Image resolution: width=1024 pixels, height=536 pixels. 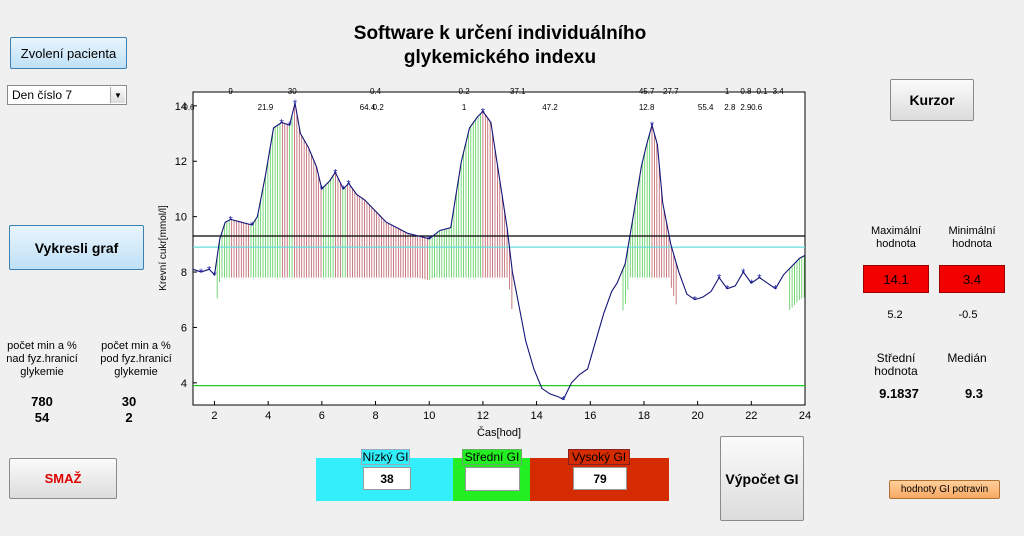 What do you see at coordinates (188, 107) in the screenshot?
I see `top-annotation: -0.6` at bounding box center [188, 107].